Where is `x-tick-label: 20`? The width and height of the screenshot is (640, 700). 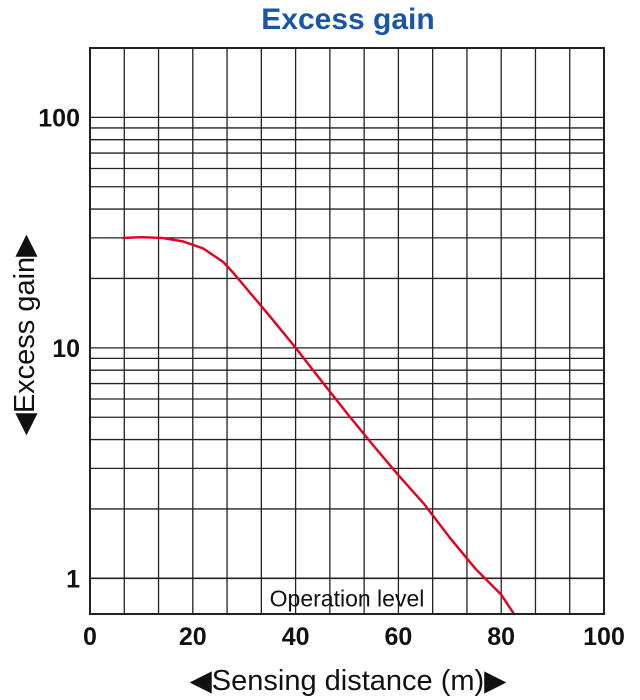 x-tick-label: 20 is located at coordinates (193, 637).